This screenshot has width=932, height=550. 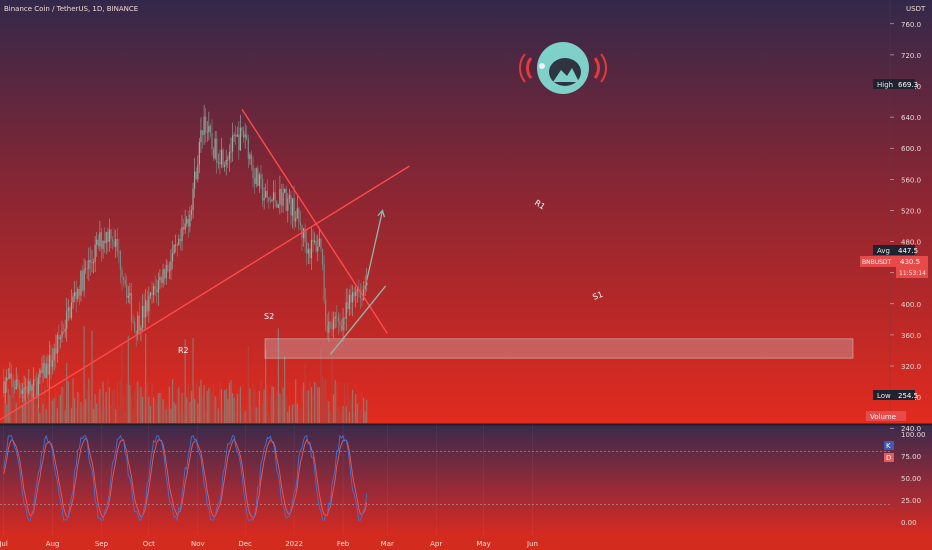 I want to click on price-tick-label: 480.0, so click(x=911, y=243).